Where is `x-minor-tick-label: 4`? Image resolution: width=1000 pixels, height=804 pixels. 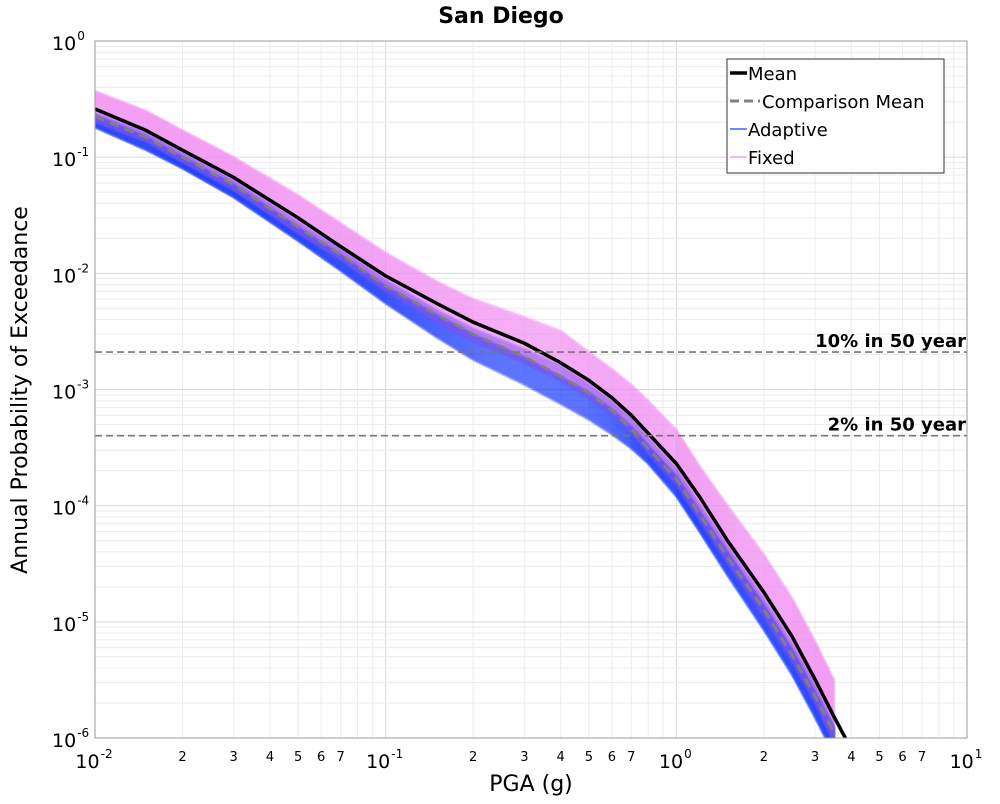 x-minor-tick-label: 4 is located at coordinates (851, 757).